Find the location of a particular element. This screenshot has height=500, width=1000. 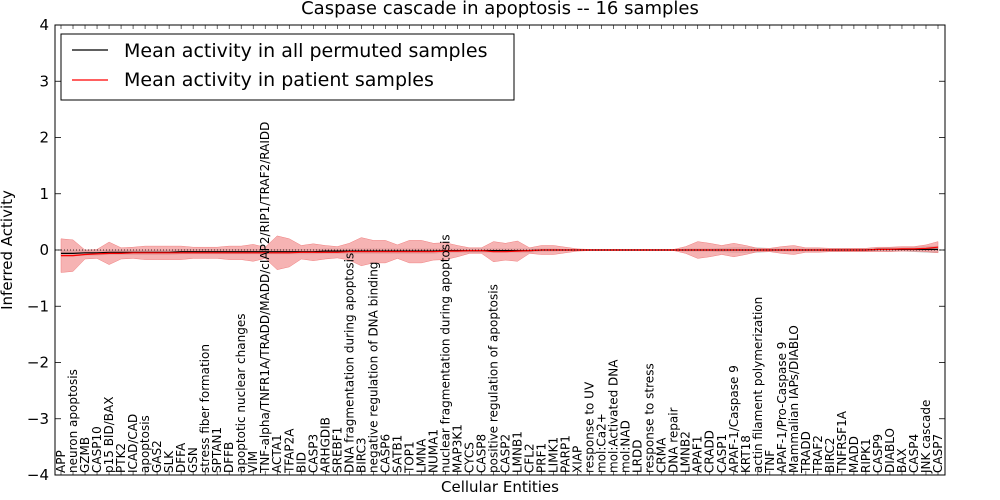

entity-label: BIRC3 is located at coordinates (361, 455).